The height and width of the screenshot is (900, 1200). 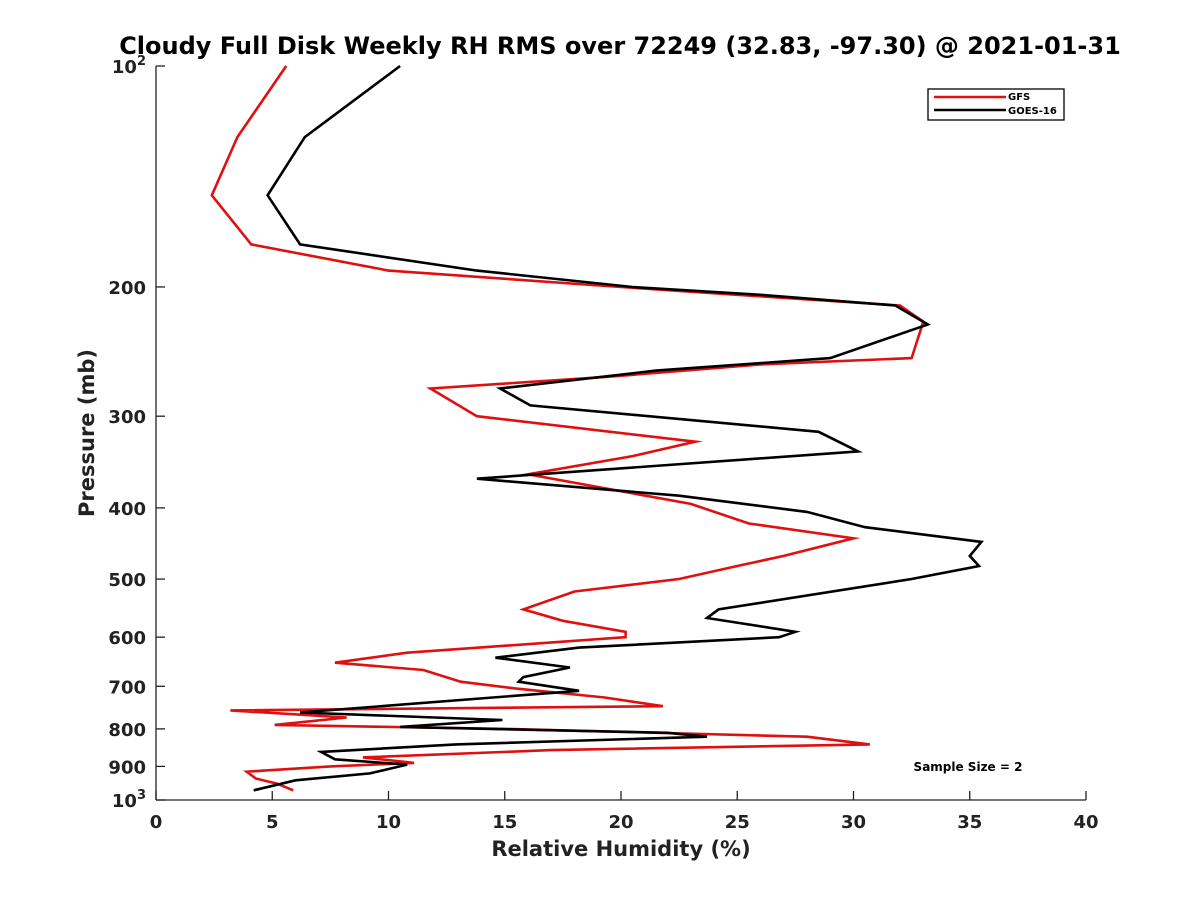 What do you see at coordinates (87, 433) in the screenshot?
I see `y-axis-label: Pressure (mb)` at bounding box center [87, 433].